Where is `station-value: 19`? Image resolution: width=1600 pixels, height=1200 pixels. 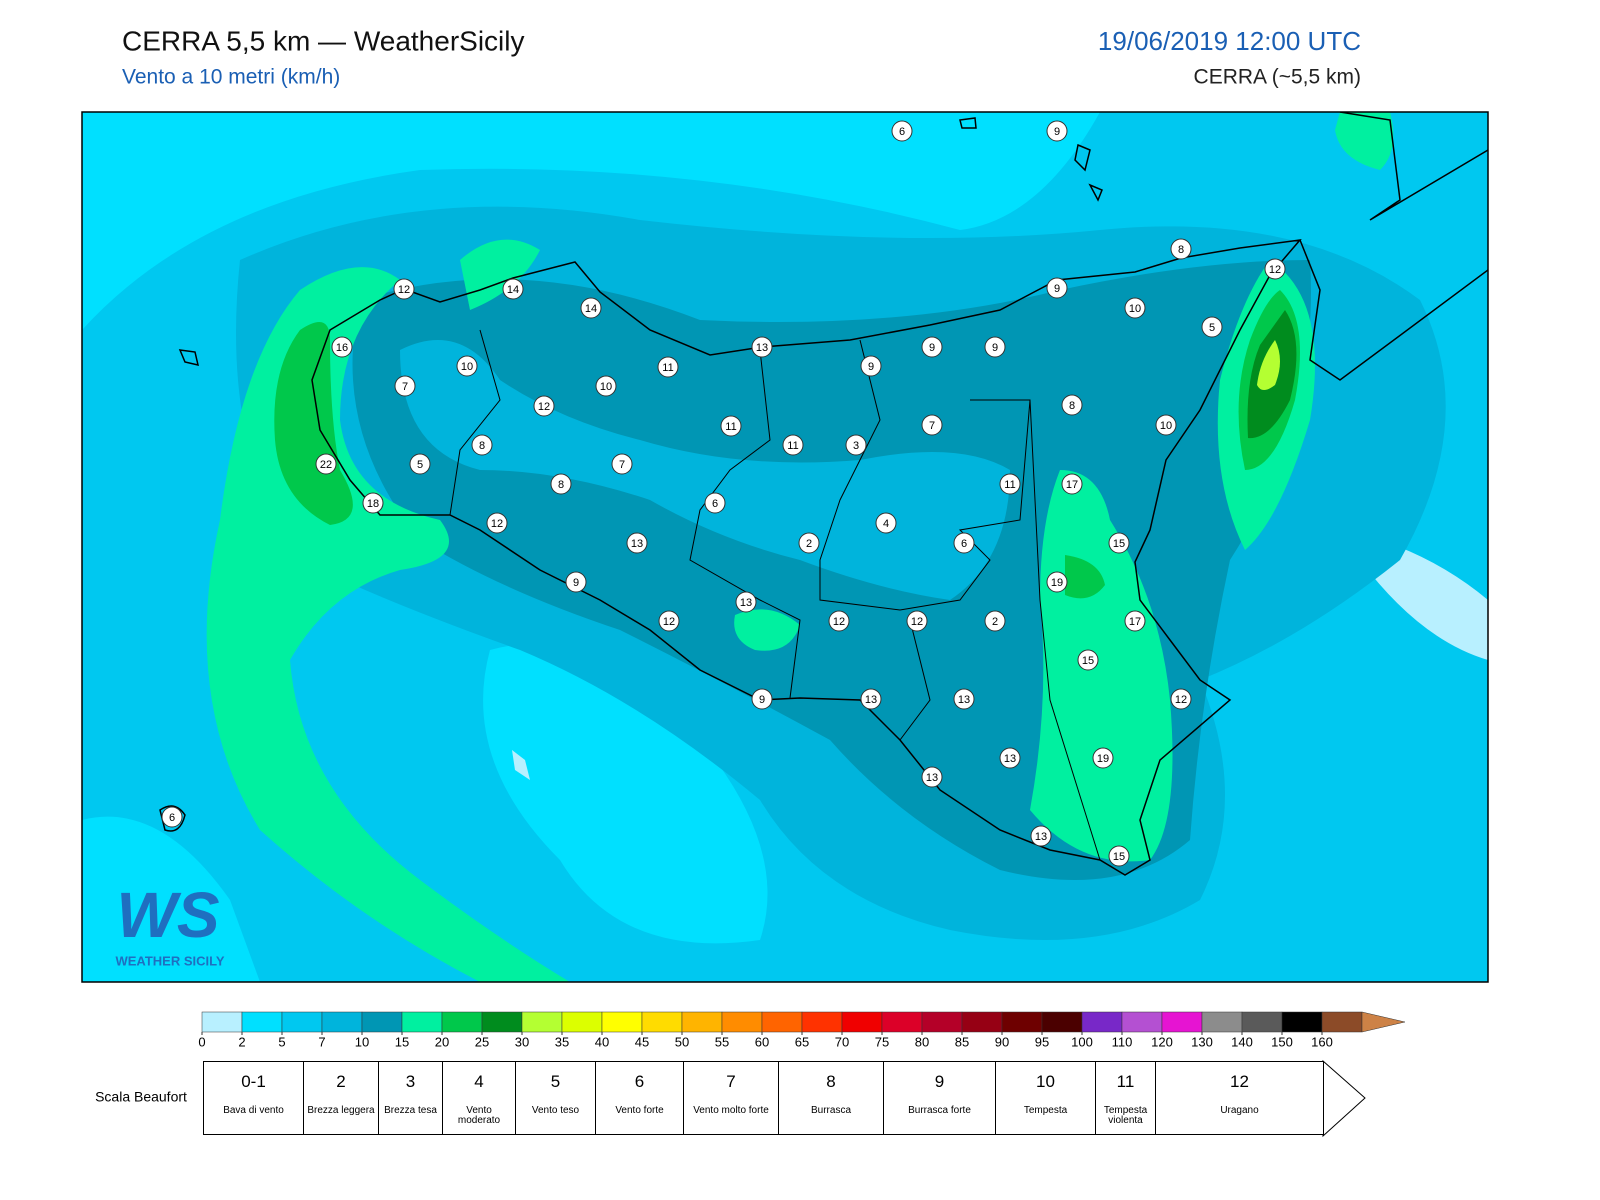
station-value: 19 is located at coordinates (1057, 583).